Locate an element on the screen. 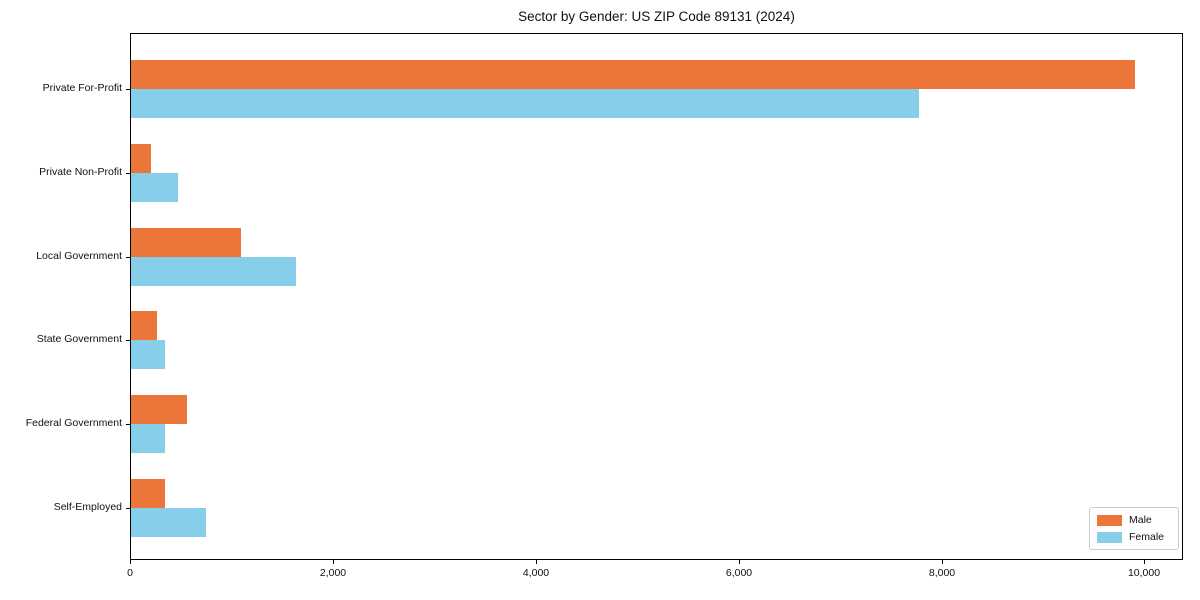  legend-item-female: Female is located at coordinates (1134, 537).